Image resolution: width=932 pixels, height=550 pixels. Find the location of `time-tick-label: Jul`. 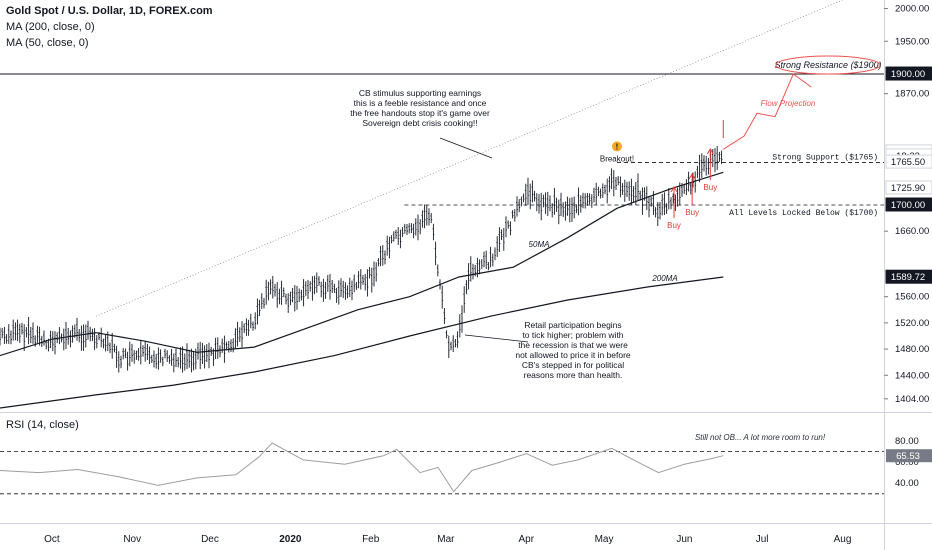

time-tick-label: Jul is located at coordinates (762, 539).